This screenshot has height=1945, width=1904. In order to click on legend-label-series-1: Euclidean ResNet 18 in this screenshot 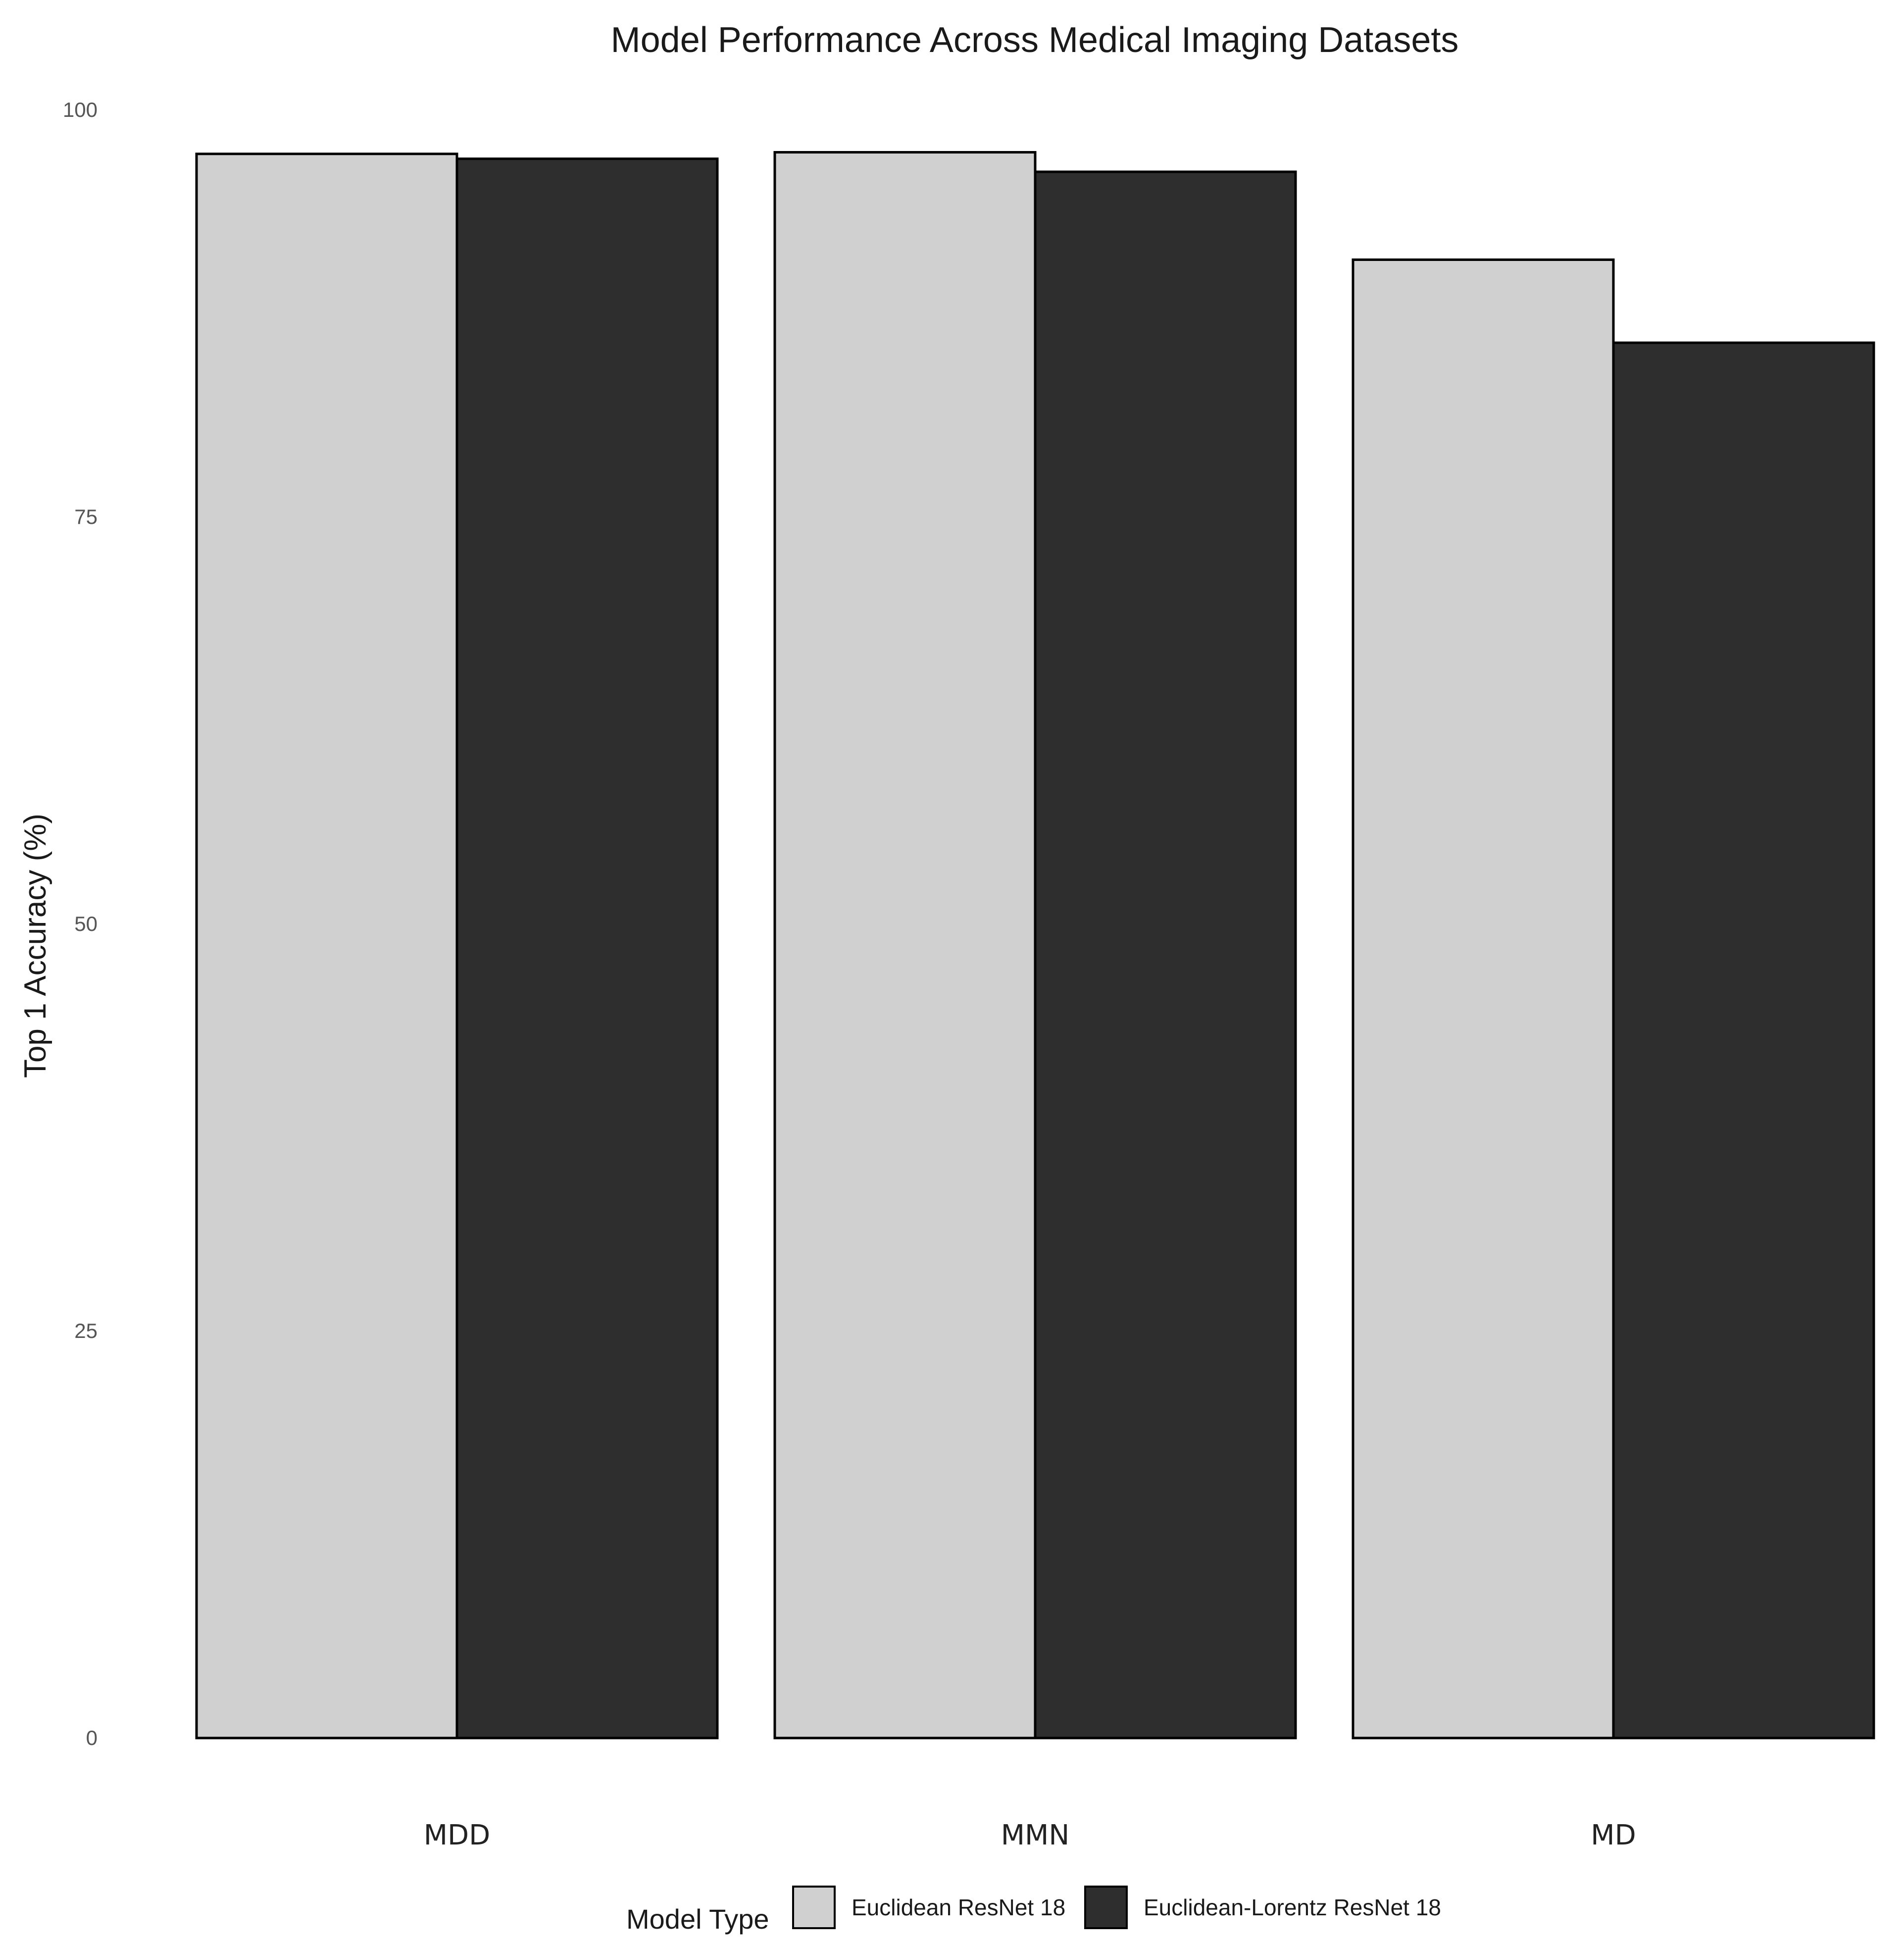, I will do `click(958, 1907)`.